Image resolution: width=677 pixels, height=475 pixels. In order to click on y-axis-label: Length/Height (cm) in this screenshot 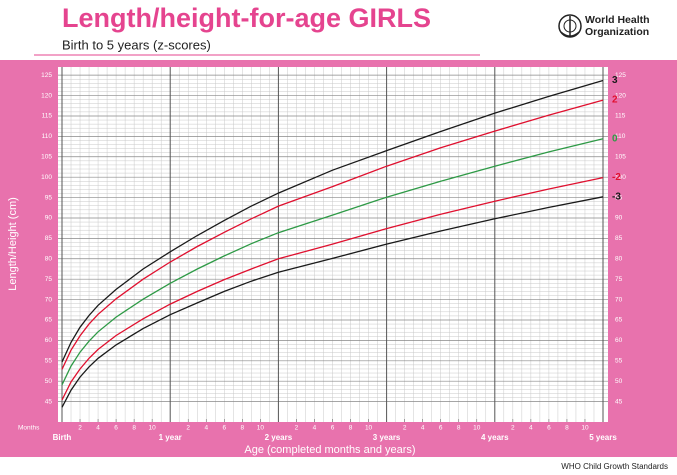, I will do `click(13, 244)`.